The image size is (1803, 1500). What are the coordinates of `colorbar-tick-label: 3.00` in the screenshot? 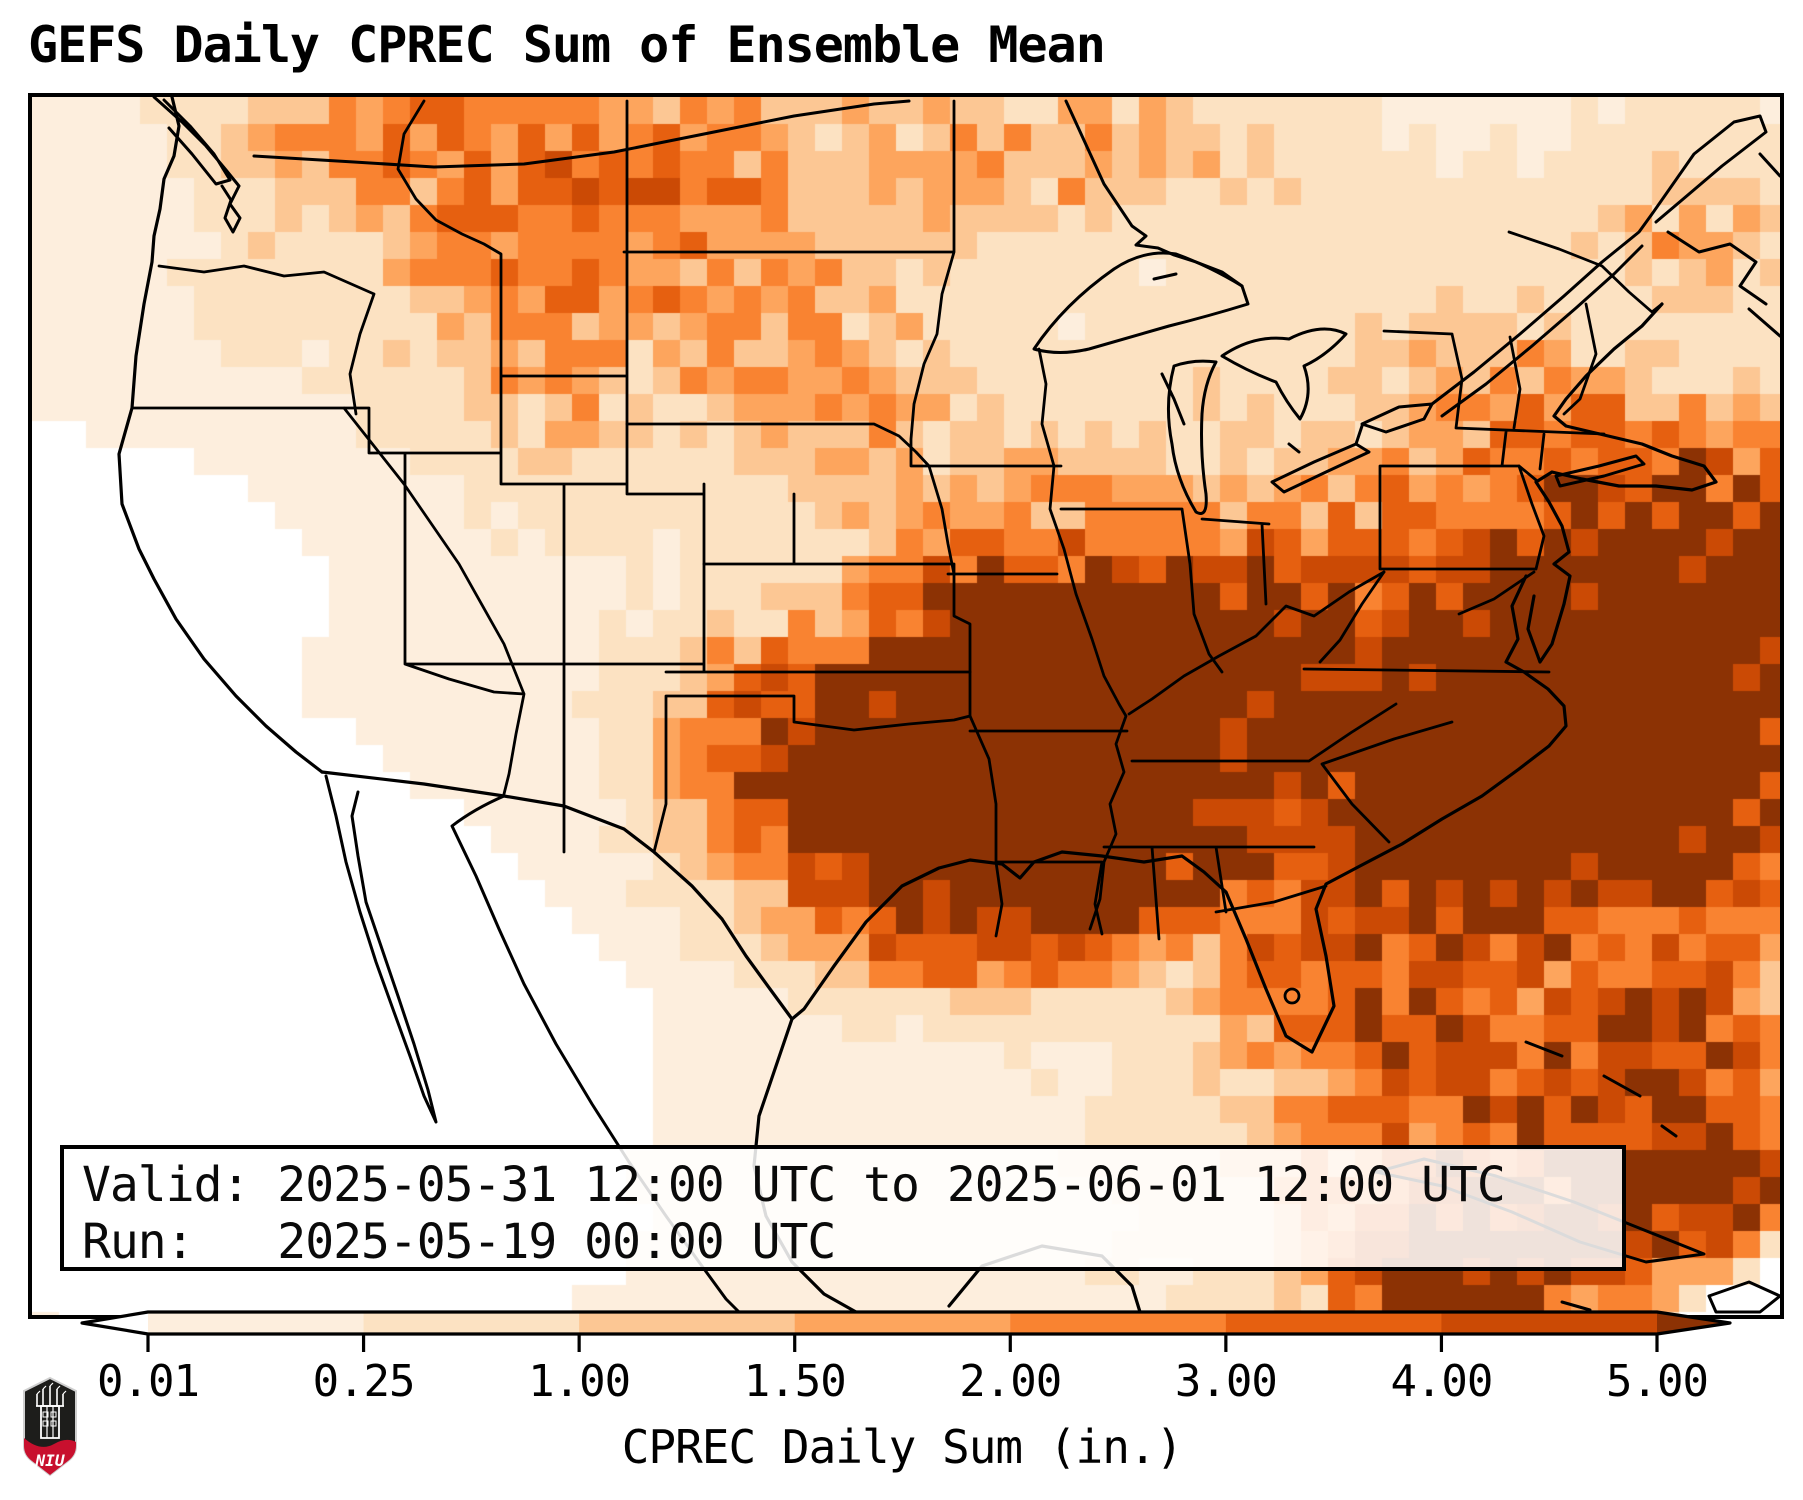 It's located at (1226, 1381).